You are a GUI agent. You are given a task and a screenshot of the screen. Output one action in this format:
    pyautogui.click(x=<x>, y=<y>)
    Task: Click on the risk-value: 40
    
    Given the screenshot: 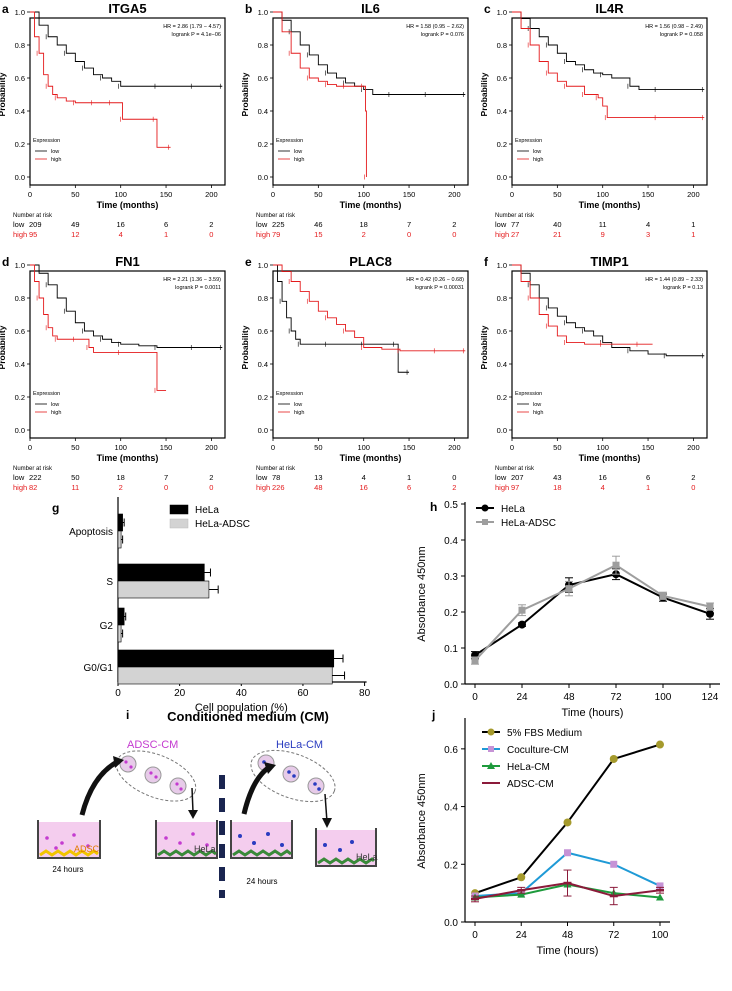 What is the action you would take?
    pyautogui.click(x=557, y=224)
    